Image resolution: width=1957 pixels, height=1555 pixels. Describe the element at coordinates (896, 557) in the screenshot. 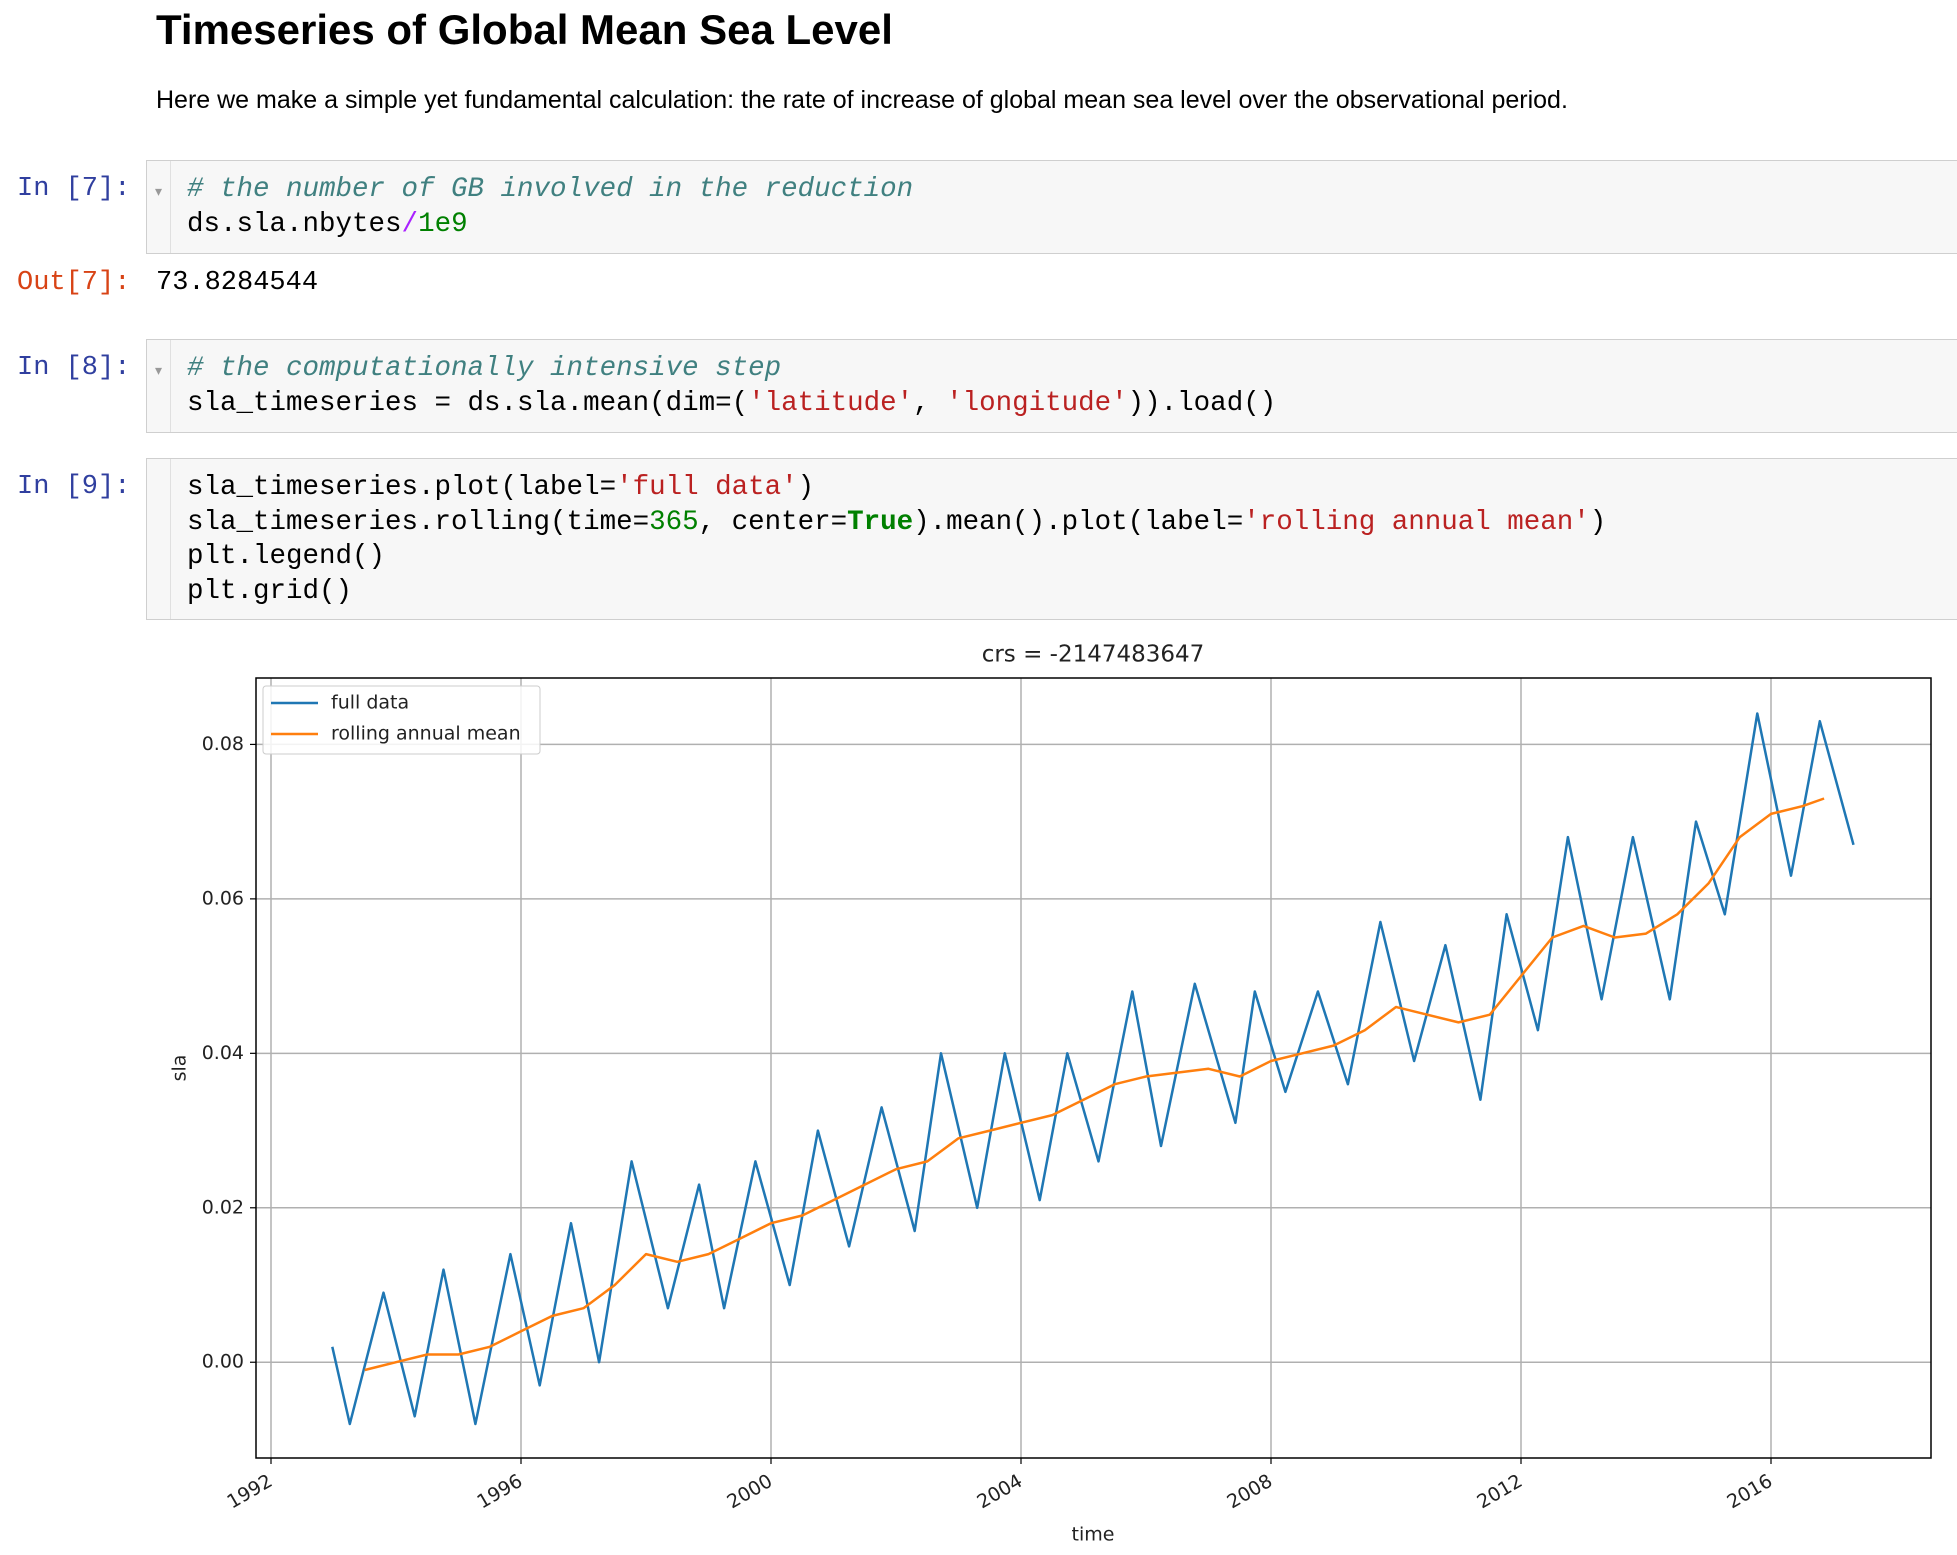

I see `code-line: plt.legend()` at that location.